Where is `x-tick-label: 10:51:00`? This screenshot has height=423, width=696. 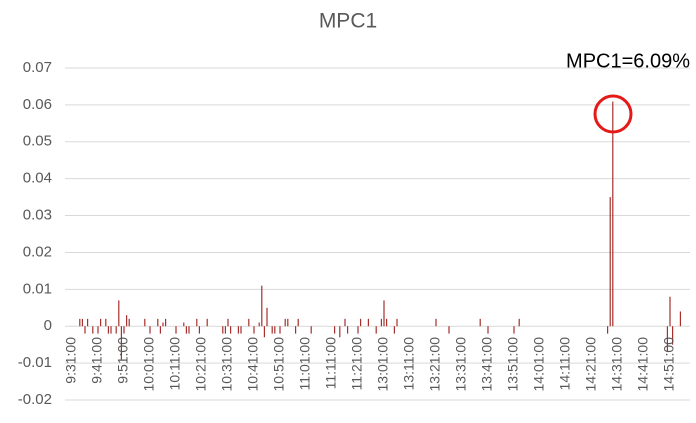
x-tick-label: 10:51:00 is located at coordinates (279, 364).